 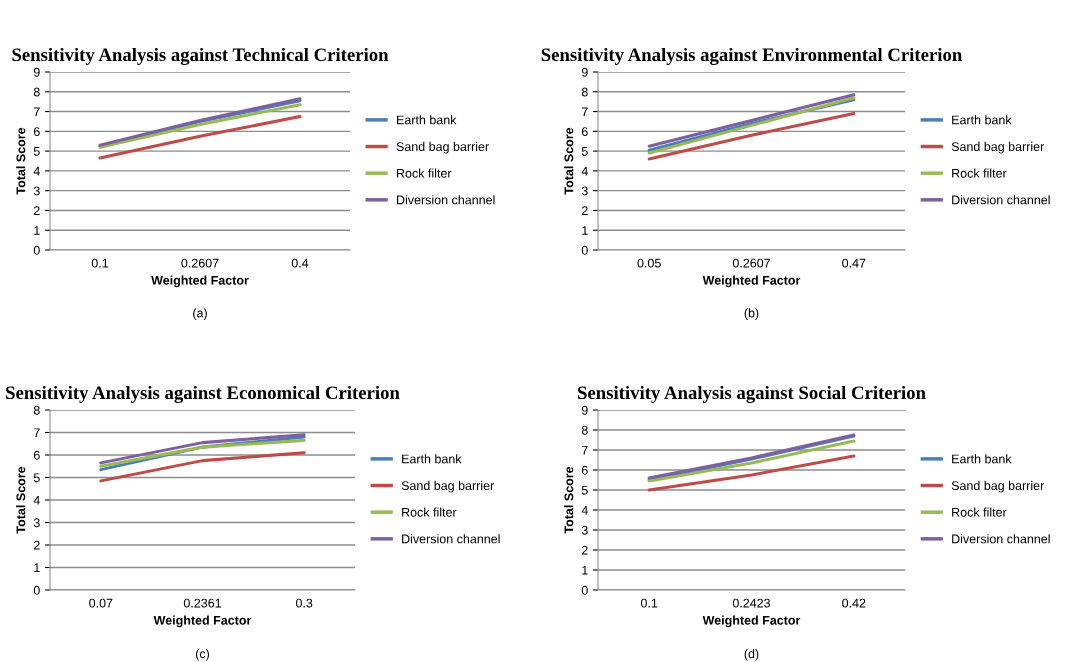 I want to click on chart-title: Sensitivity Analysis against Technical Criterion, so click(x=200, y=56).